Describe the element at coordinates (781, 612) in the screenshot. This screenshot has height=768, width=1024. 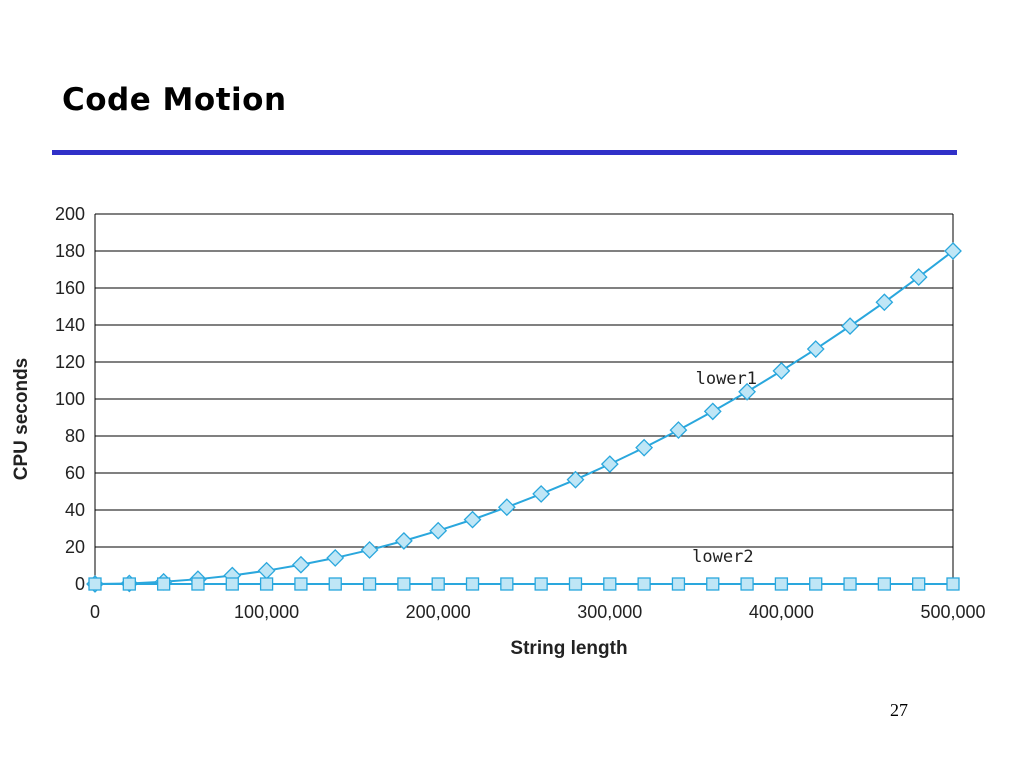
I see `x-tick-label: 400,000` at that location.